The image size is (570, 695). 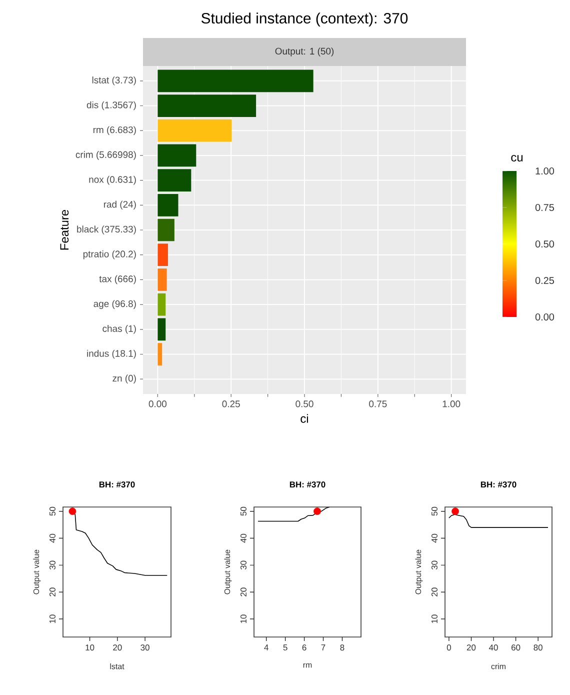 What do you see at coordinates (114, 131) in the screenshot?
I see `y-tick-label: rm (6.683)` at bounding box center [114, 131].